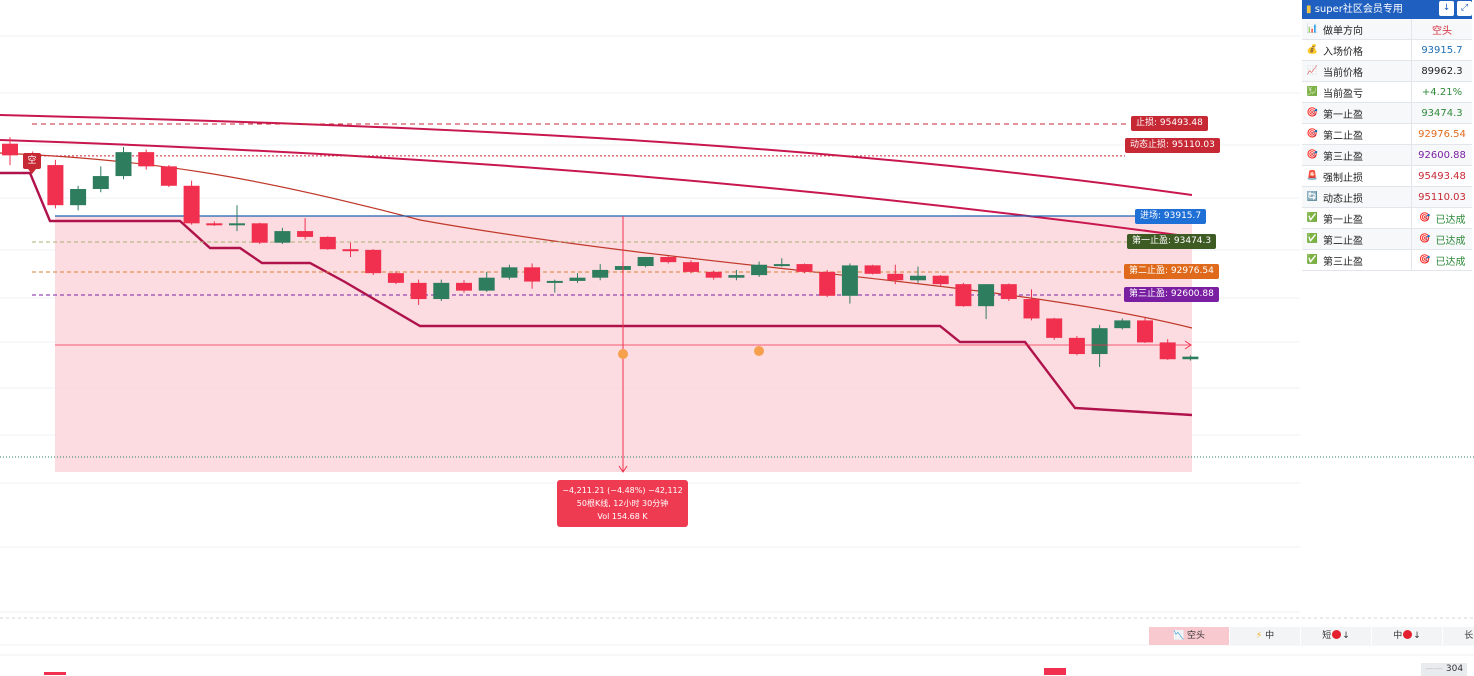  I want to click on panel-row-label-cell: ✅ 第一止盈, so click(1357, 218).